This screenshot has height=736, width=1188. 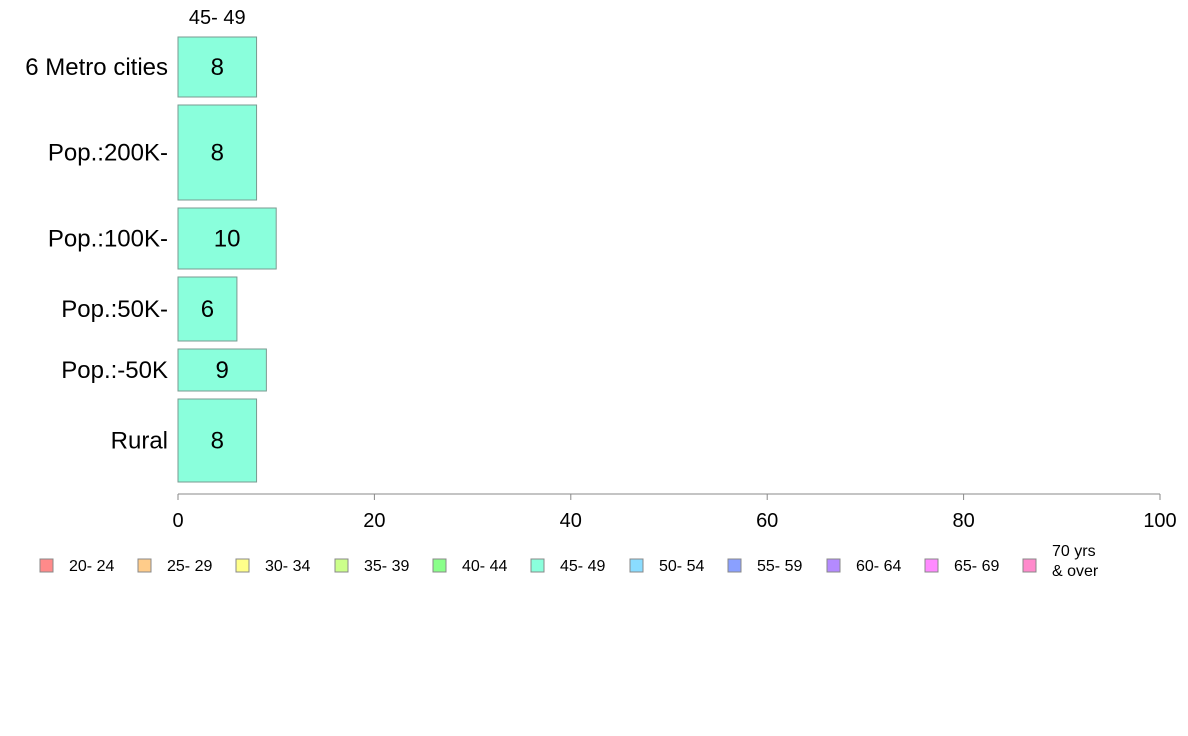 I want to click on x-tick-label: 60, so click(x=767, y=521).